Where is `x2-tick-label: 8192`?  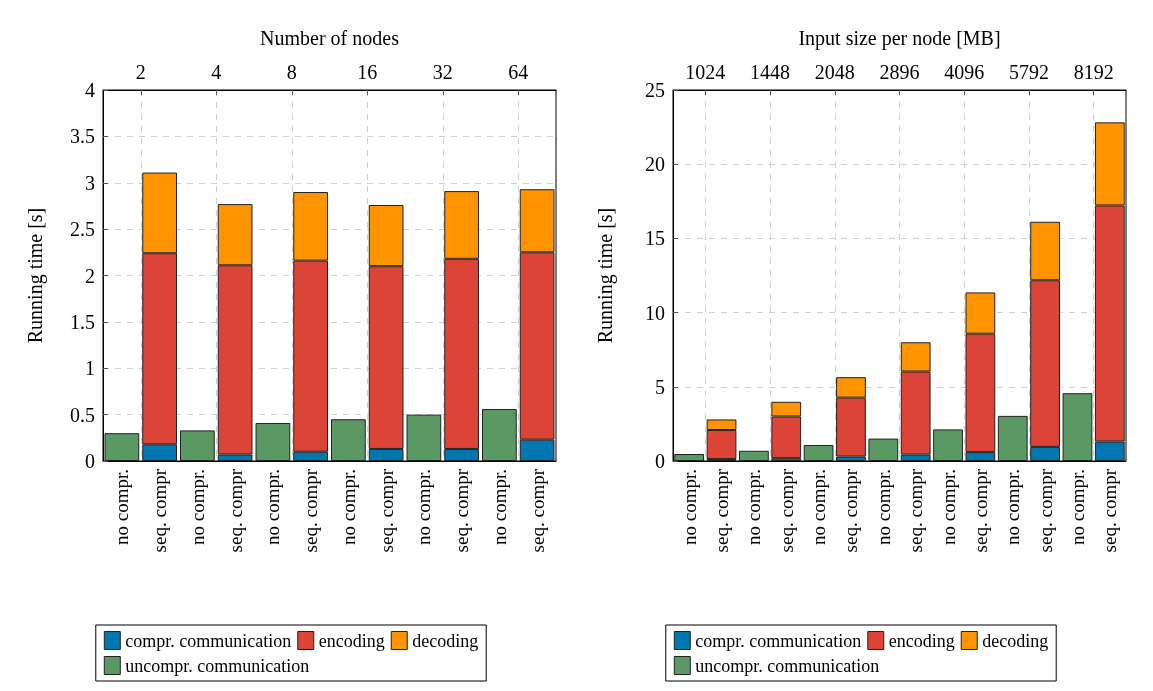 x2-tick-label: 8192 is located at coordinates (1093, 72).